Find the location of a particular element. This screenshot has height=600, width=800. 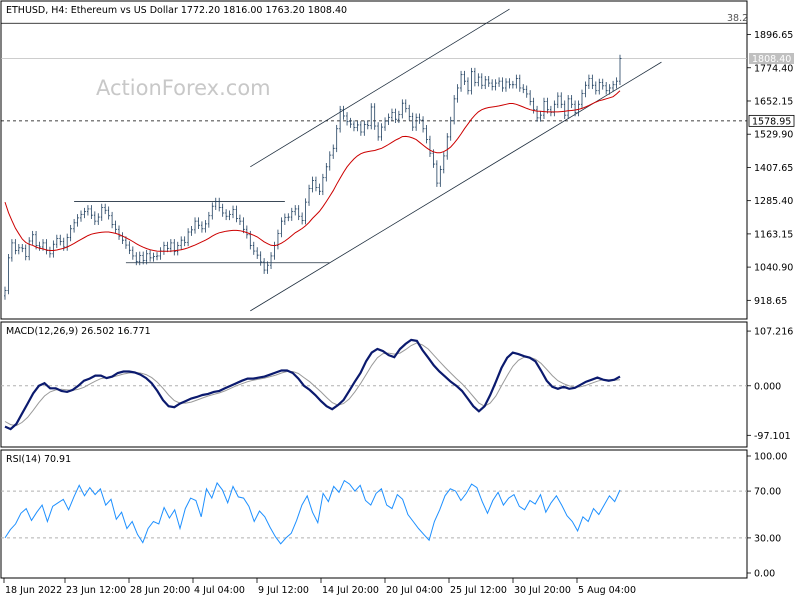

rsi-title: RSI(14) 70.91 is located at coordinates (38, 459).